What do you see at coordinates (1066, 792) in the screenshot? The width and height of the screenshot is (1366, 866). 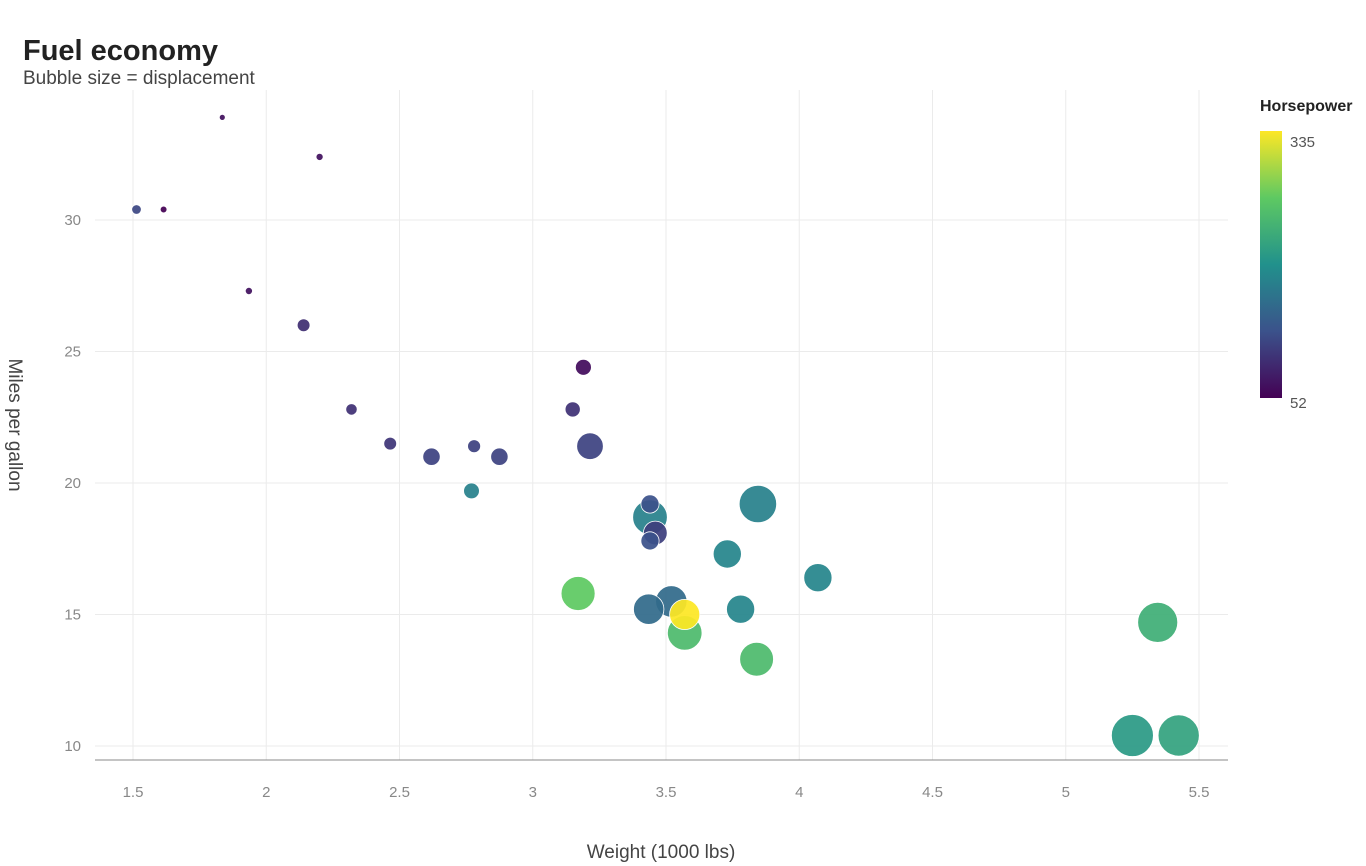 I see `x-tick-label: 5` at bounding box center [1066, 792].